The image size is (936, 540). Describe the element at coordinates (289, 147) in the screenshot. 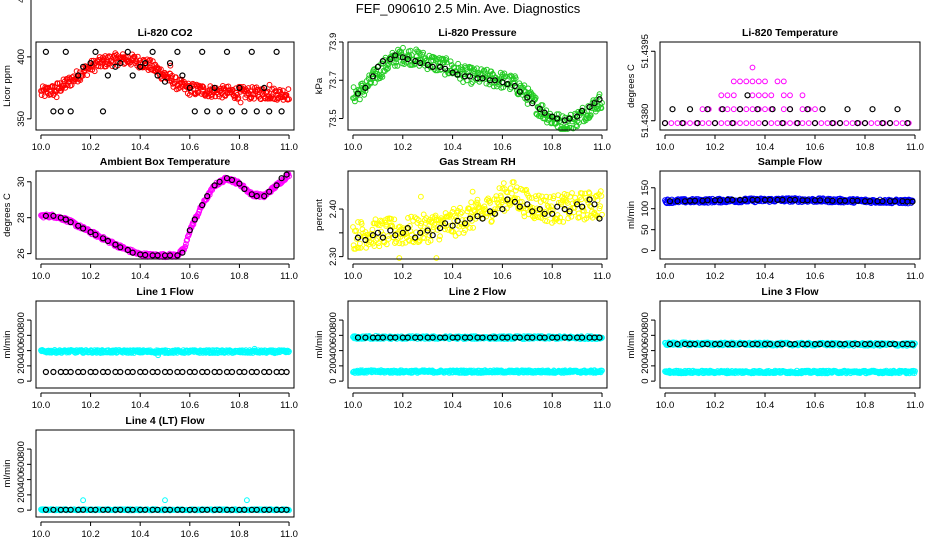

I see `x-tick-label: 11.0` at that location.